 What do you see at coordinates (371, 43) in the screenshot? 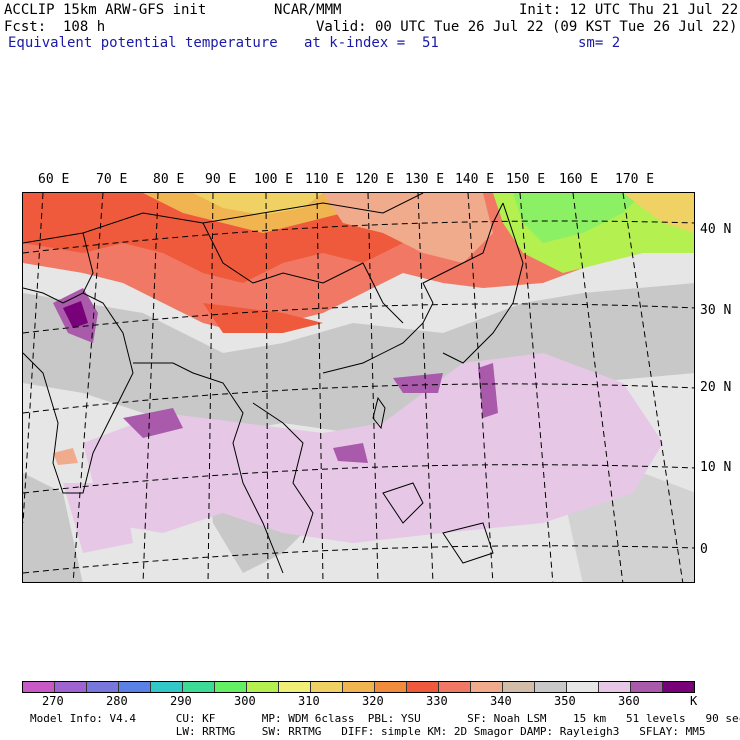
I see `vertical-level: at k-index = 51` at bounding box center [371, 43].